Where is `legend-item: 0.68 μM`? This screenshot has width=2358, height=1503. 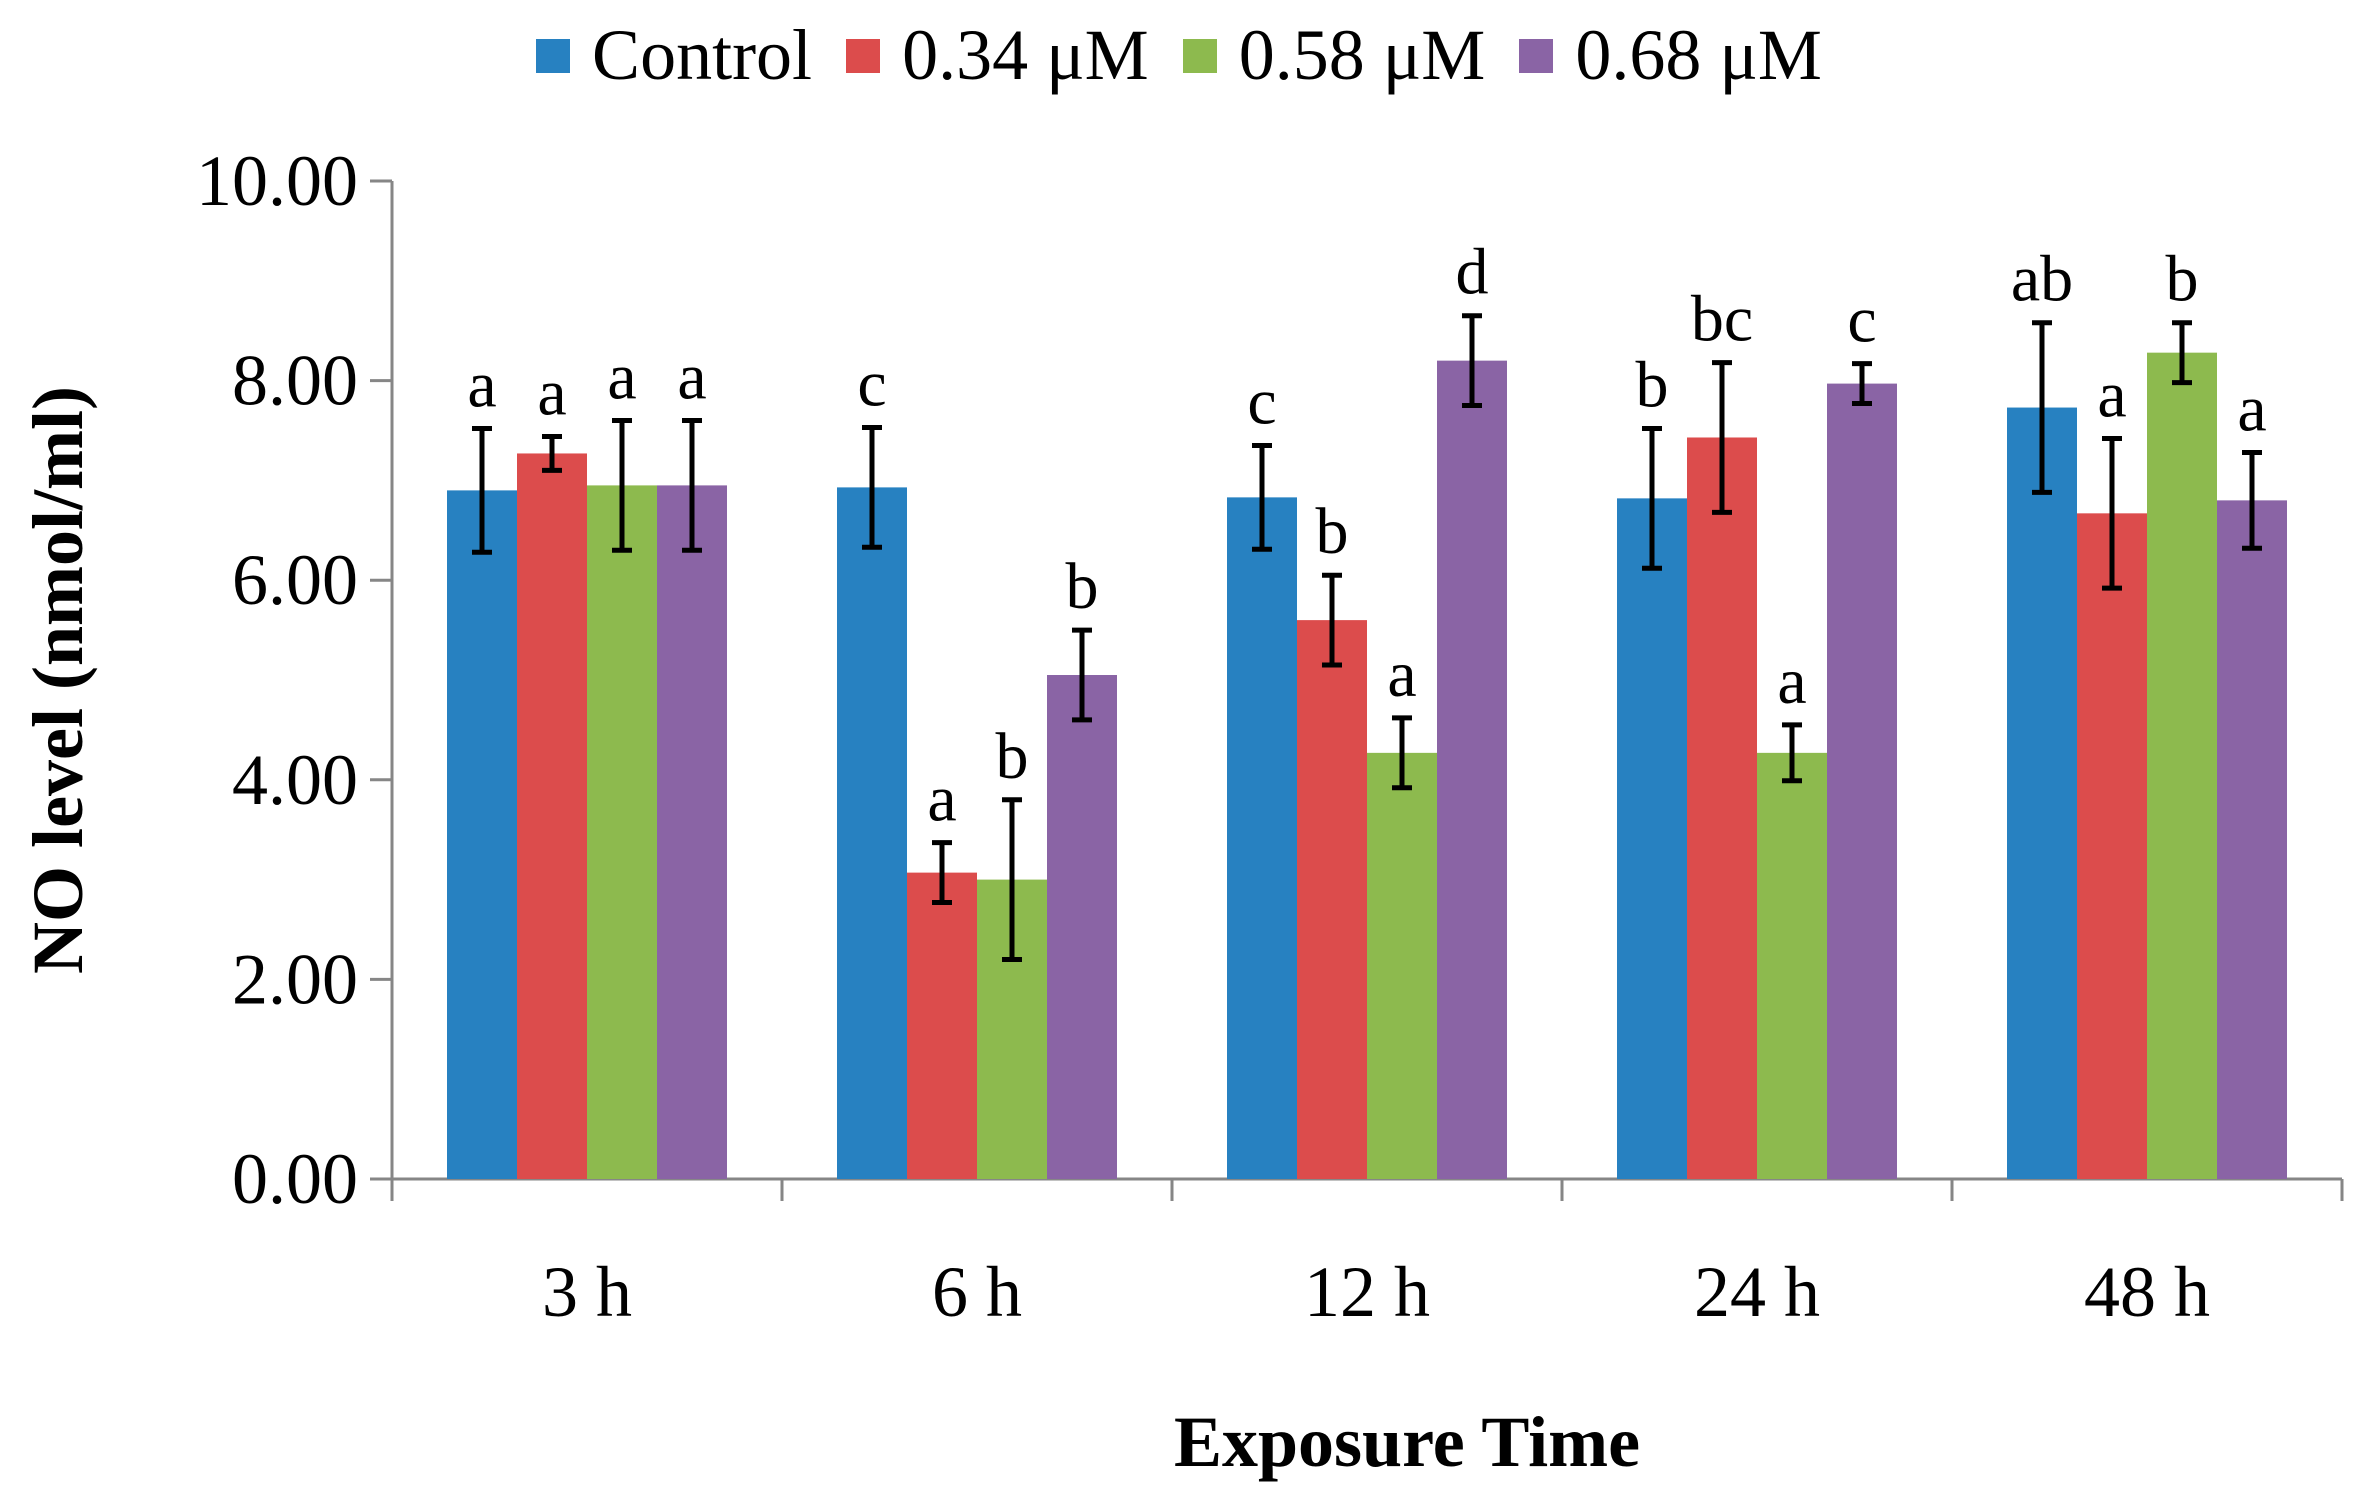 legend-item: 0.68 μM is located at coordinates (1670, 55).